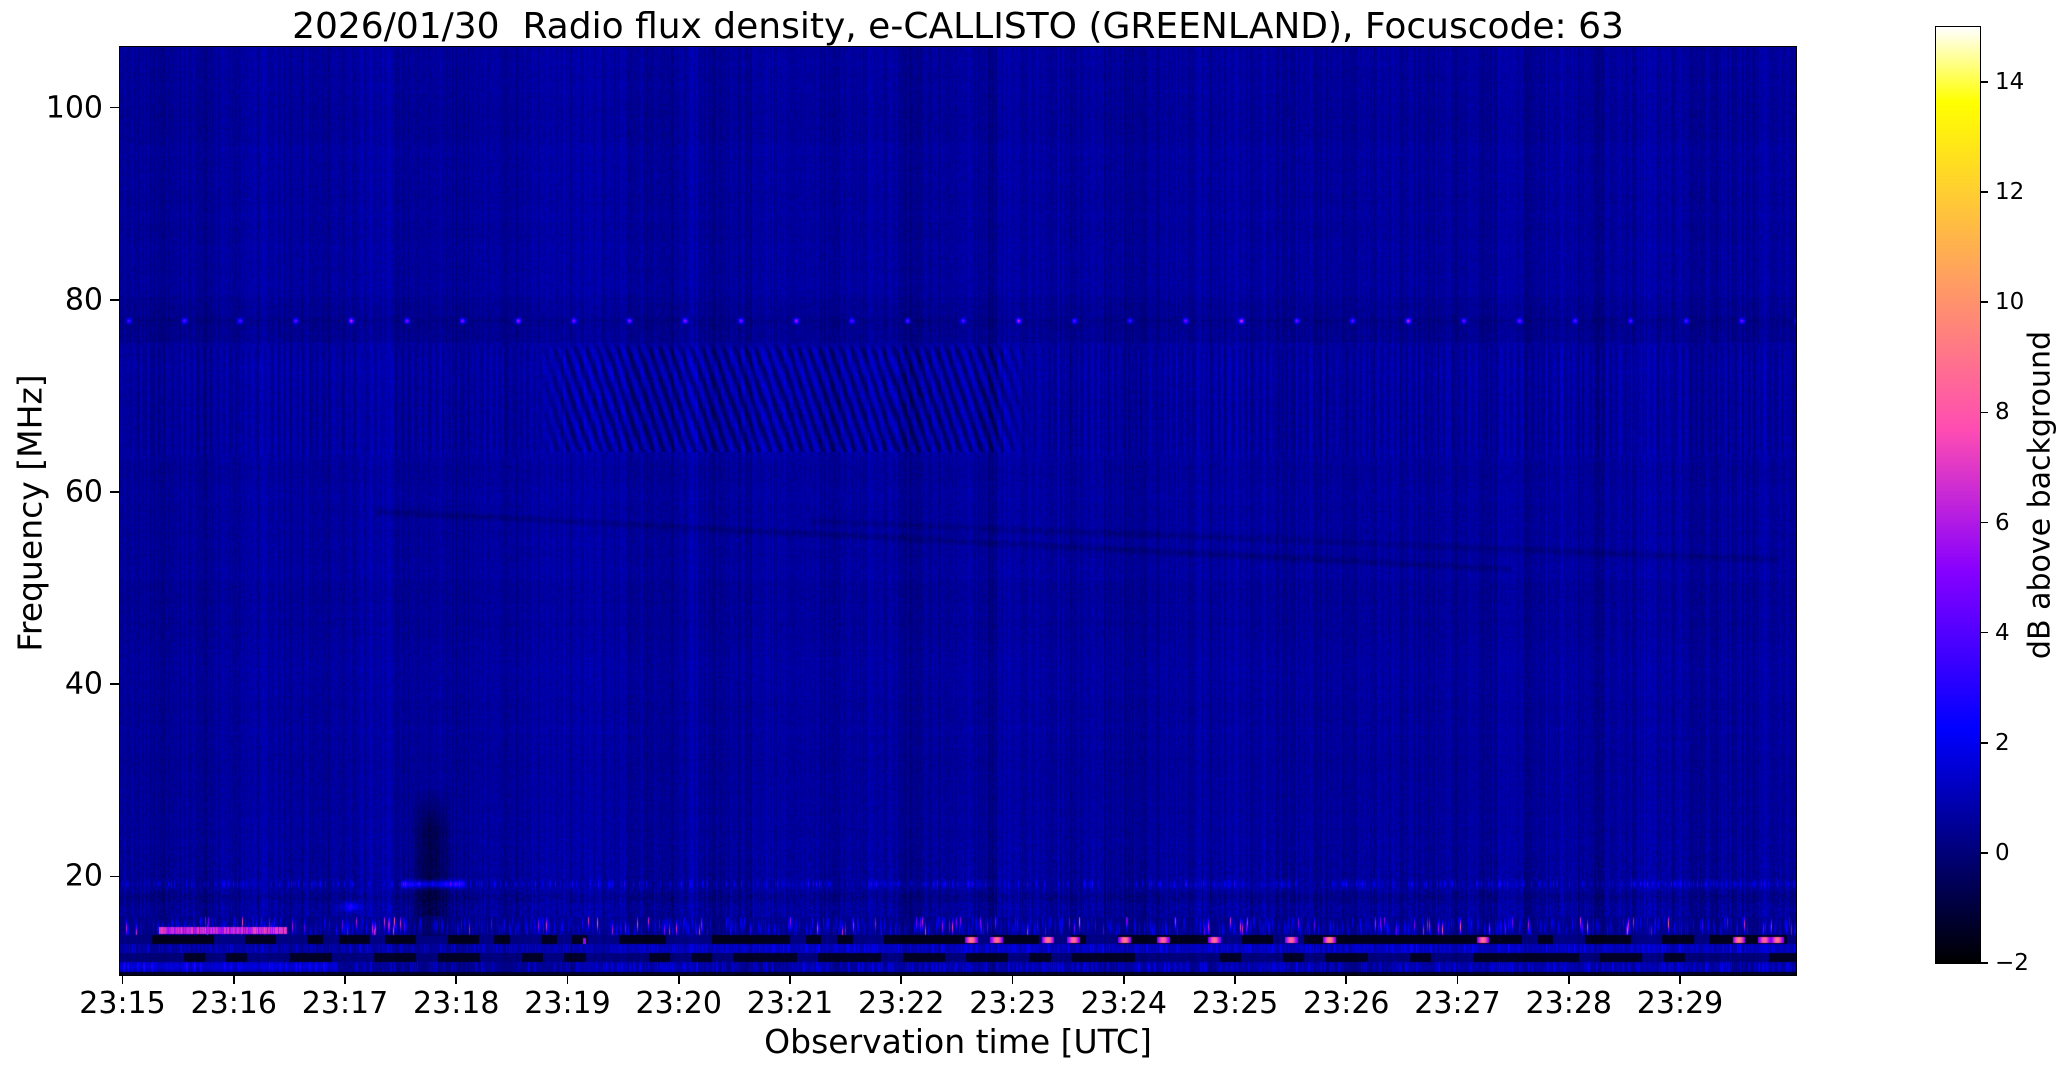  What do you see at coordinates (122, 1003) in the screenshot?
I see `x-tick-label: 23:15` at bounding box center [122, 1003].